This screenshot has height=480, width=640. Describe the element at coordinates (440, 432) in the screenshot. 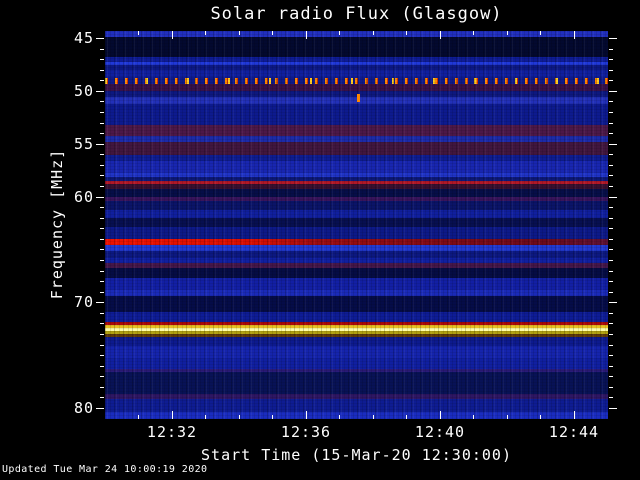

I see `x-tick-label: 12:40` at that location.